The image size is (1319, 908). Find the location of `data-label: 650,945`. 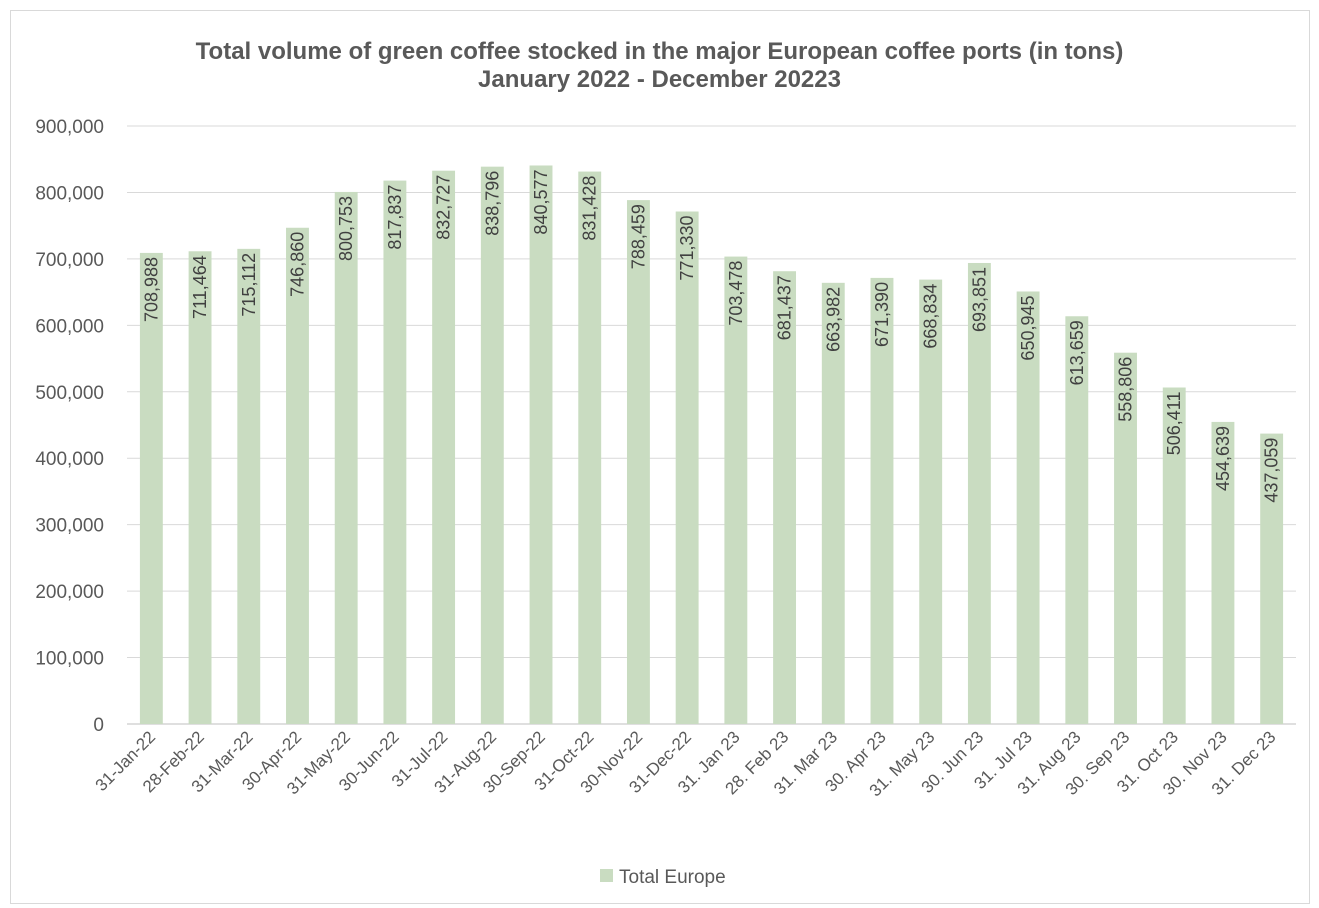

data-label: 650,945 is located at coordinates (1028, 327).